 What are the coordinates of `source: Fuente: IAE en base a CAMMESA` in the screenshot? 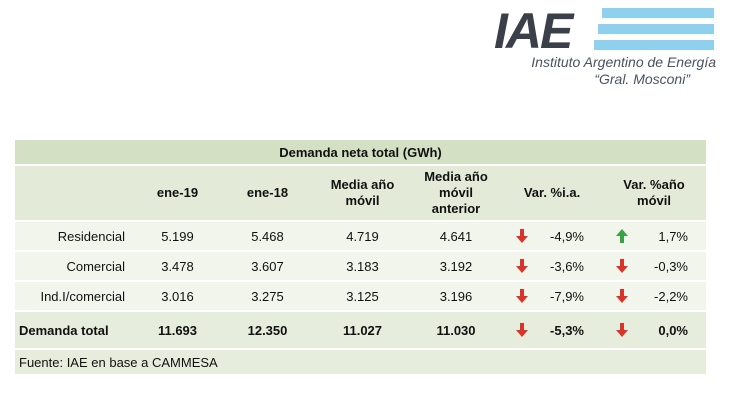 It's located at (360, 362).